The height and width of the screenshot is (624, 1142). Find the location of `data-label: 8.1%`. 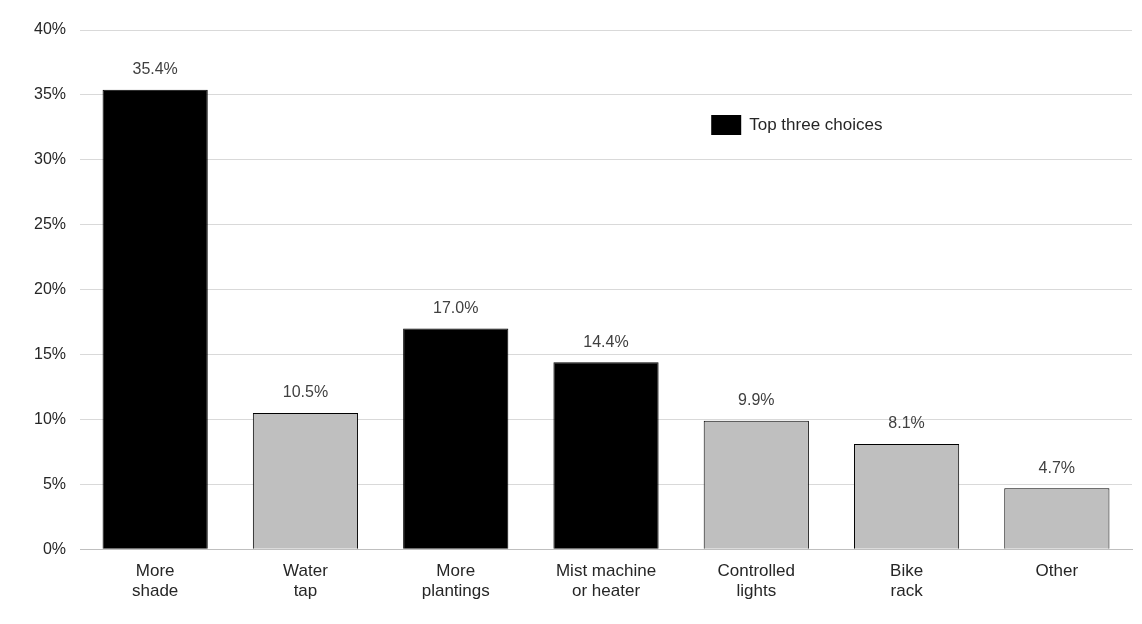

data-label: 8.1% is located at coordinates (906, 423).